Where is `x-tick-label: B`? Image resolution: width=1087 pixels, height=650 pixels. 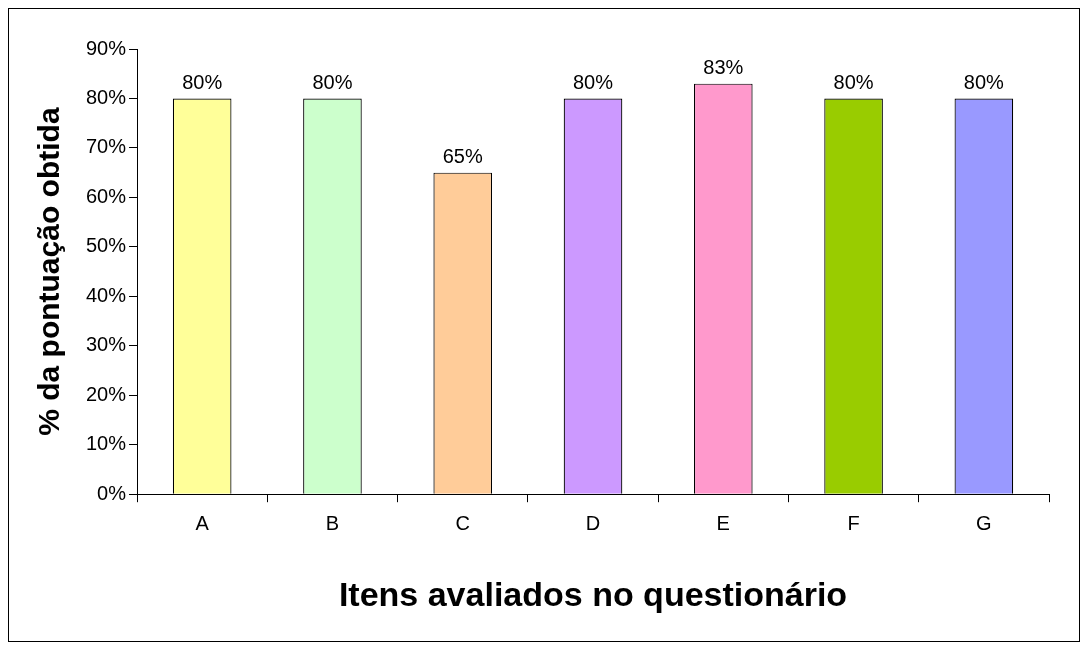
x-tick-label: B is located at coordinates (332, 522).